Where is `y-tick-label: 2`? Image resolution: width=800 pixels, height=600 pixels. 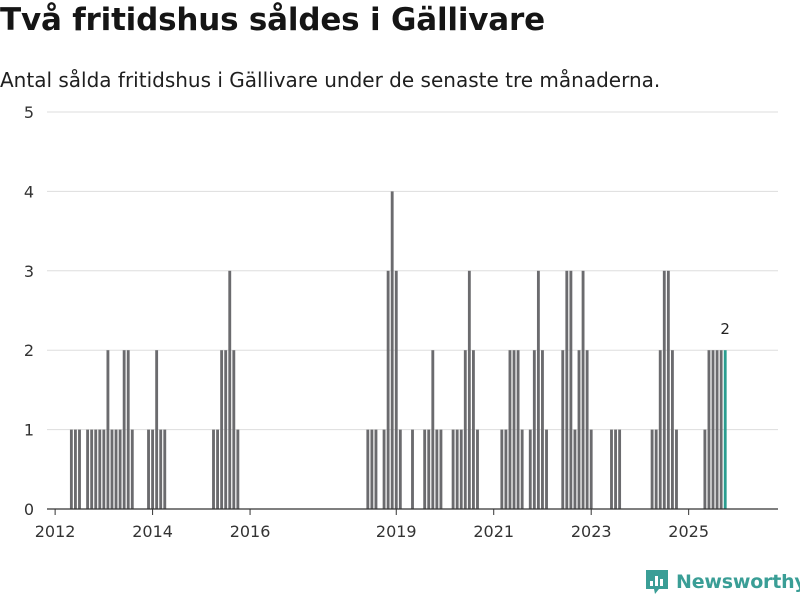
y-tick-label: 2 is located at coordinates (29, 350).